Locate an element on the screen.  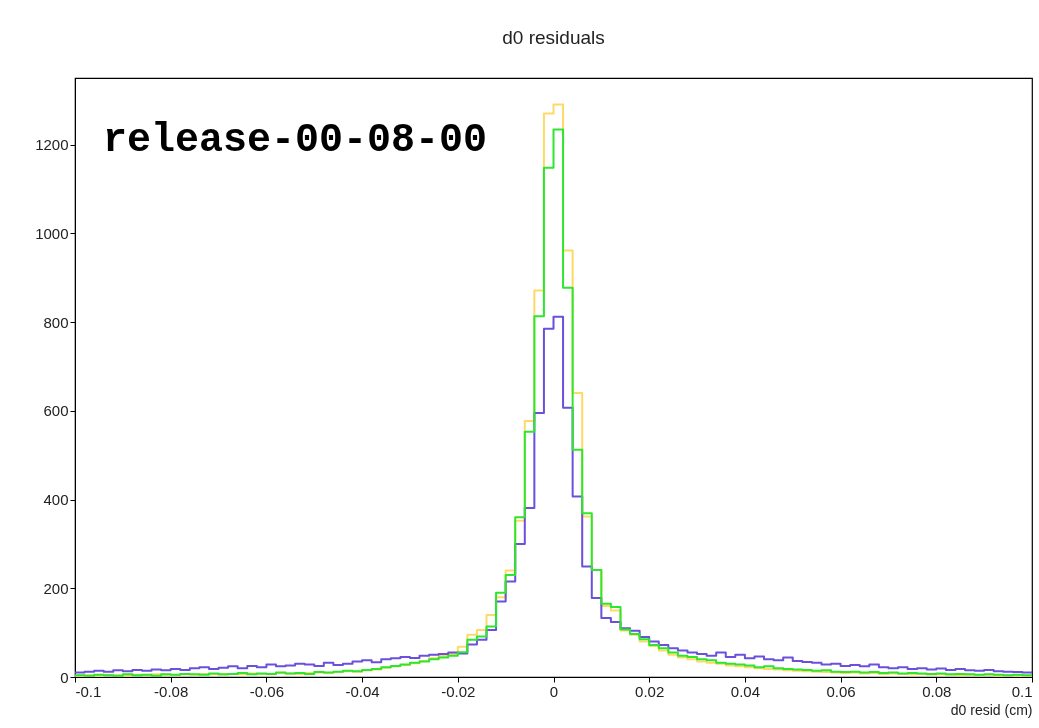
annotation: release-00-08-00 is located at coordinates (295, 140).